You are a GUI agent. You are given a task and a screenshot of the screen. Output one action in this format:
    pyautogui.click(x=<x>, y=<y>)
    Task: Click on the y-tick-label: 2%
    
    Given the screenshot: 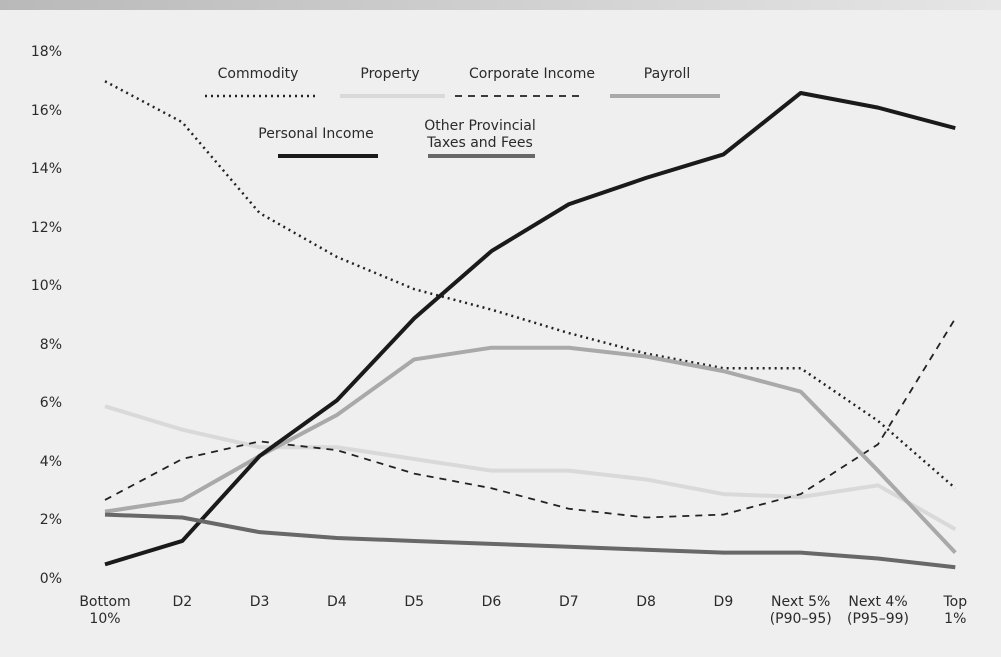 What is the action you would take?
    pyautogui.click(x=50, y=520)
    